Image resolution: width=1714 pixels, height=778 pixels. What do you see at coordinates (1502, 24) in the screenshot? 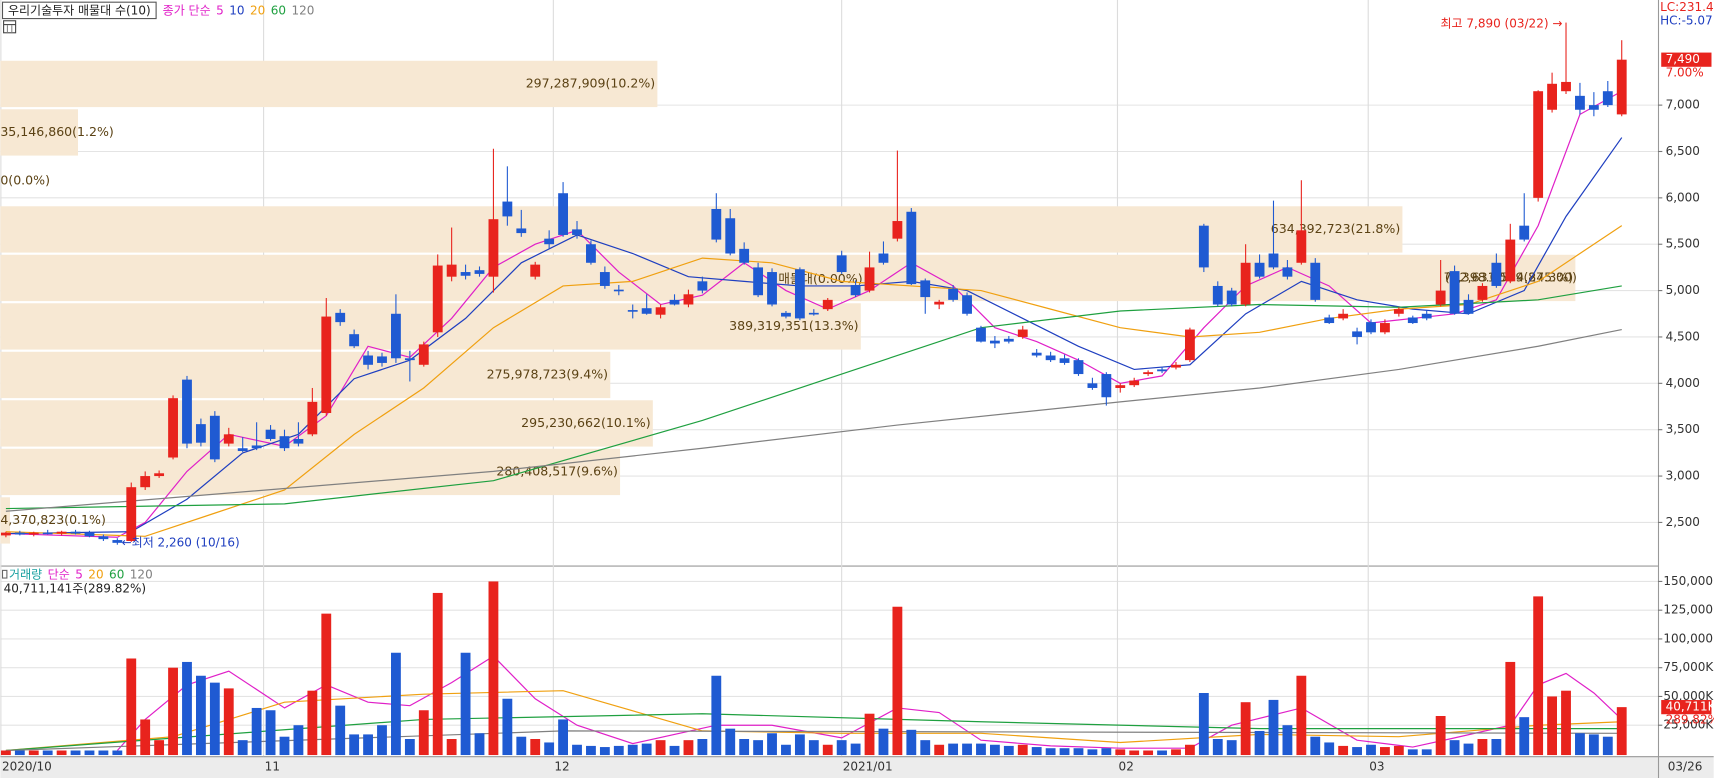
I see `high-label: 최고 7,890 (03/22) →` at bounding box center [1502, 24].